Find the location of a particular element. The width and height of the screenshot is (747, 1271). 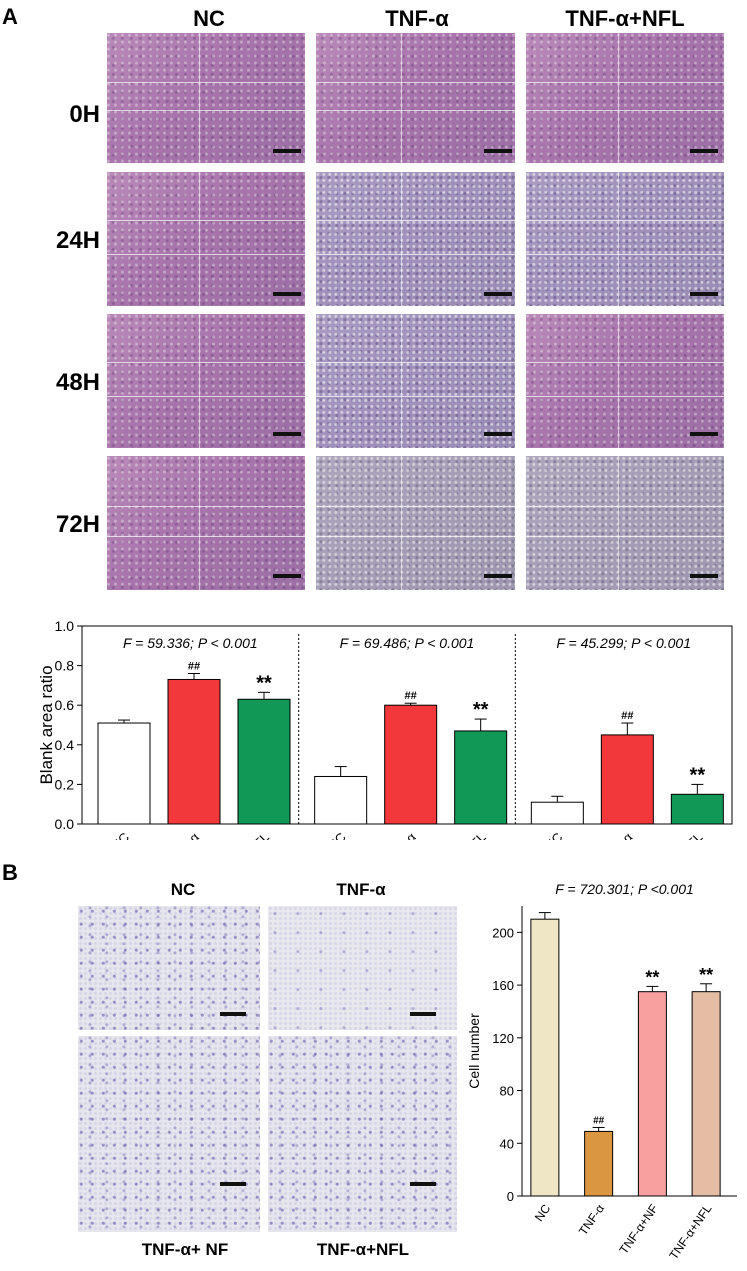

panel-letter-a: A is located at coordinates (10, 16).